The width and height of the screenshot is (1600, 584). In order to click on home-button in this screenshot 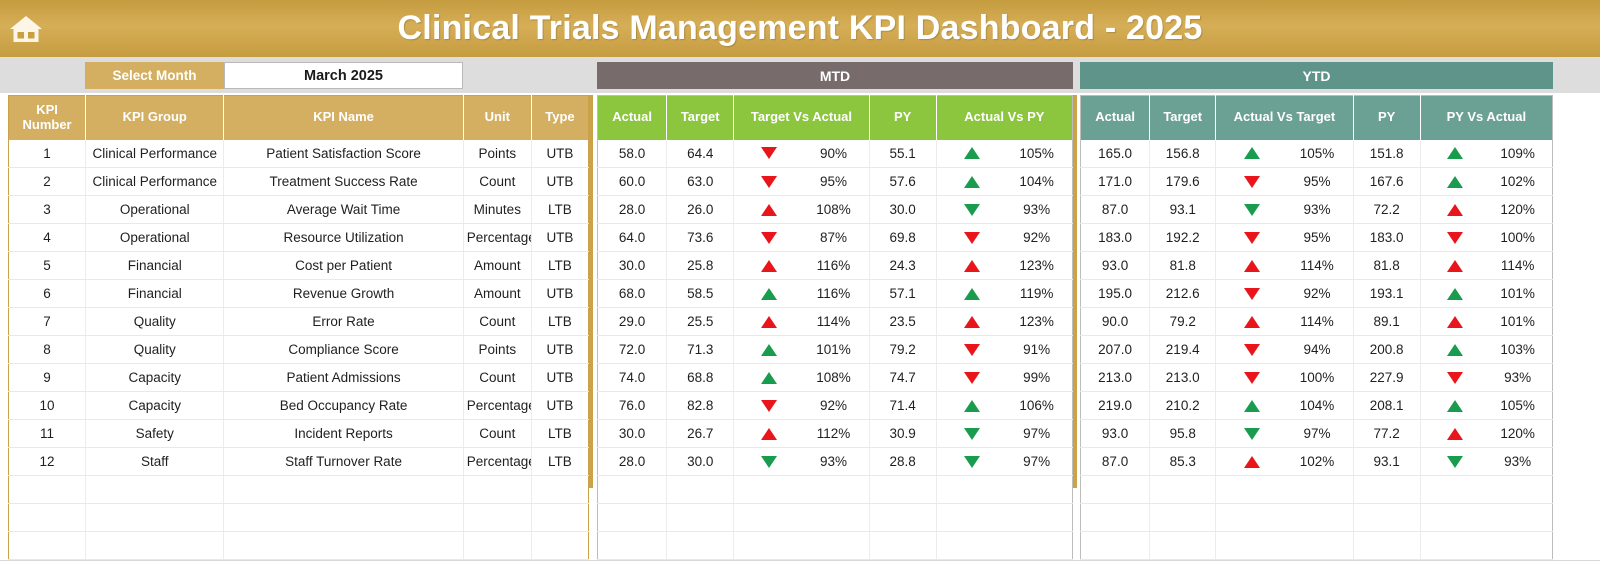, I will do `click(26, 28)`.